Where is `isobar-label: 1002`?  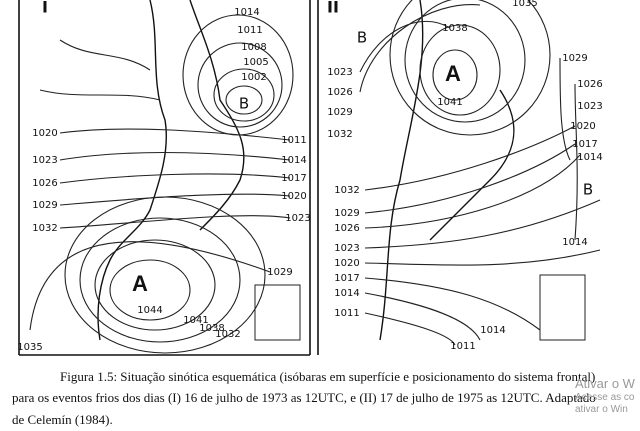
isobar-label: 1002 is located at coordinates (253, 77).